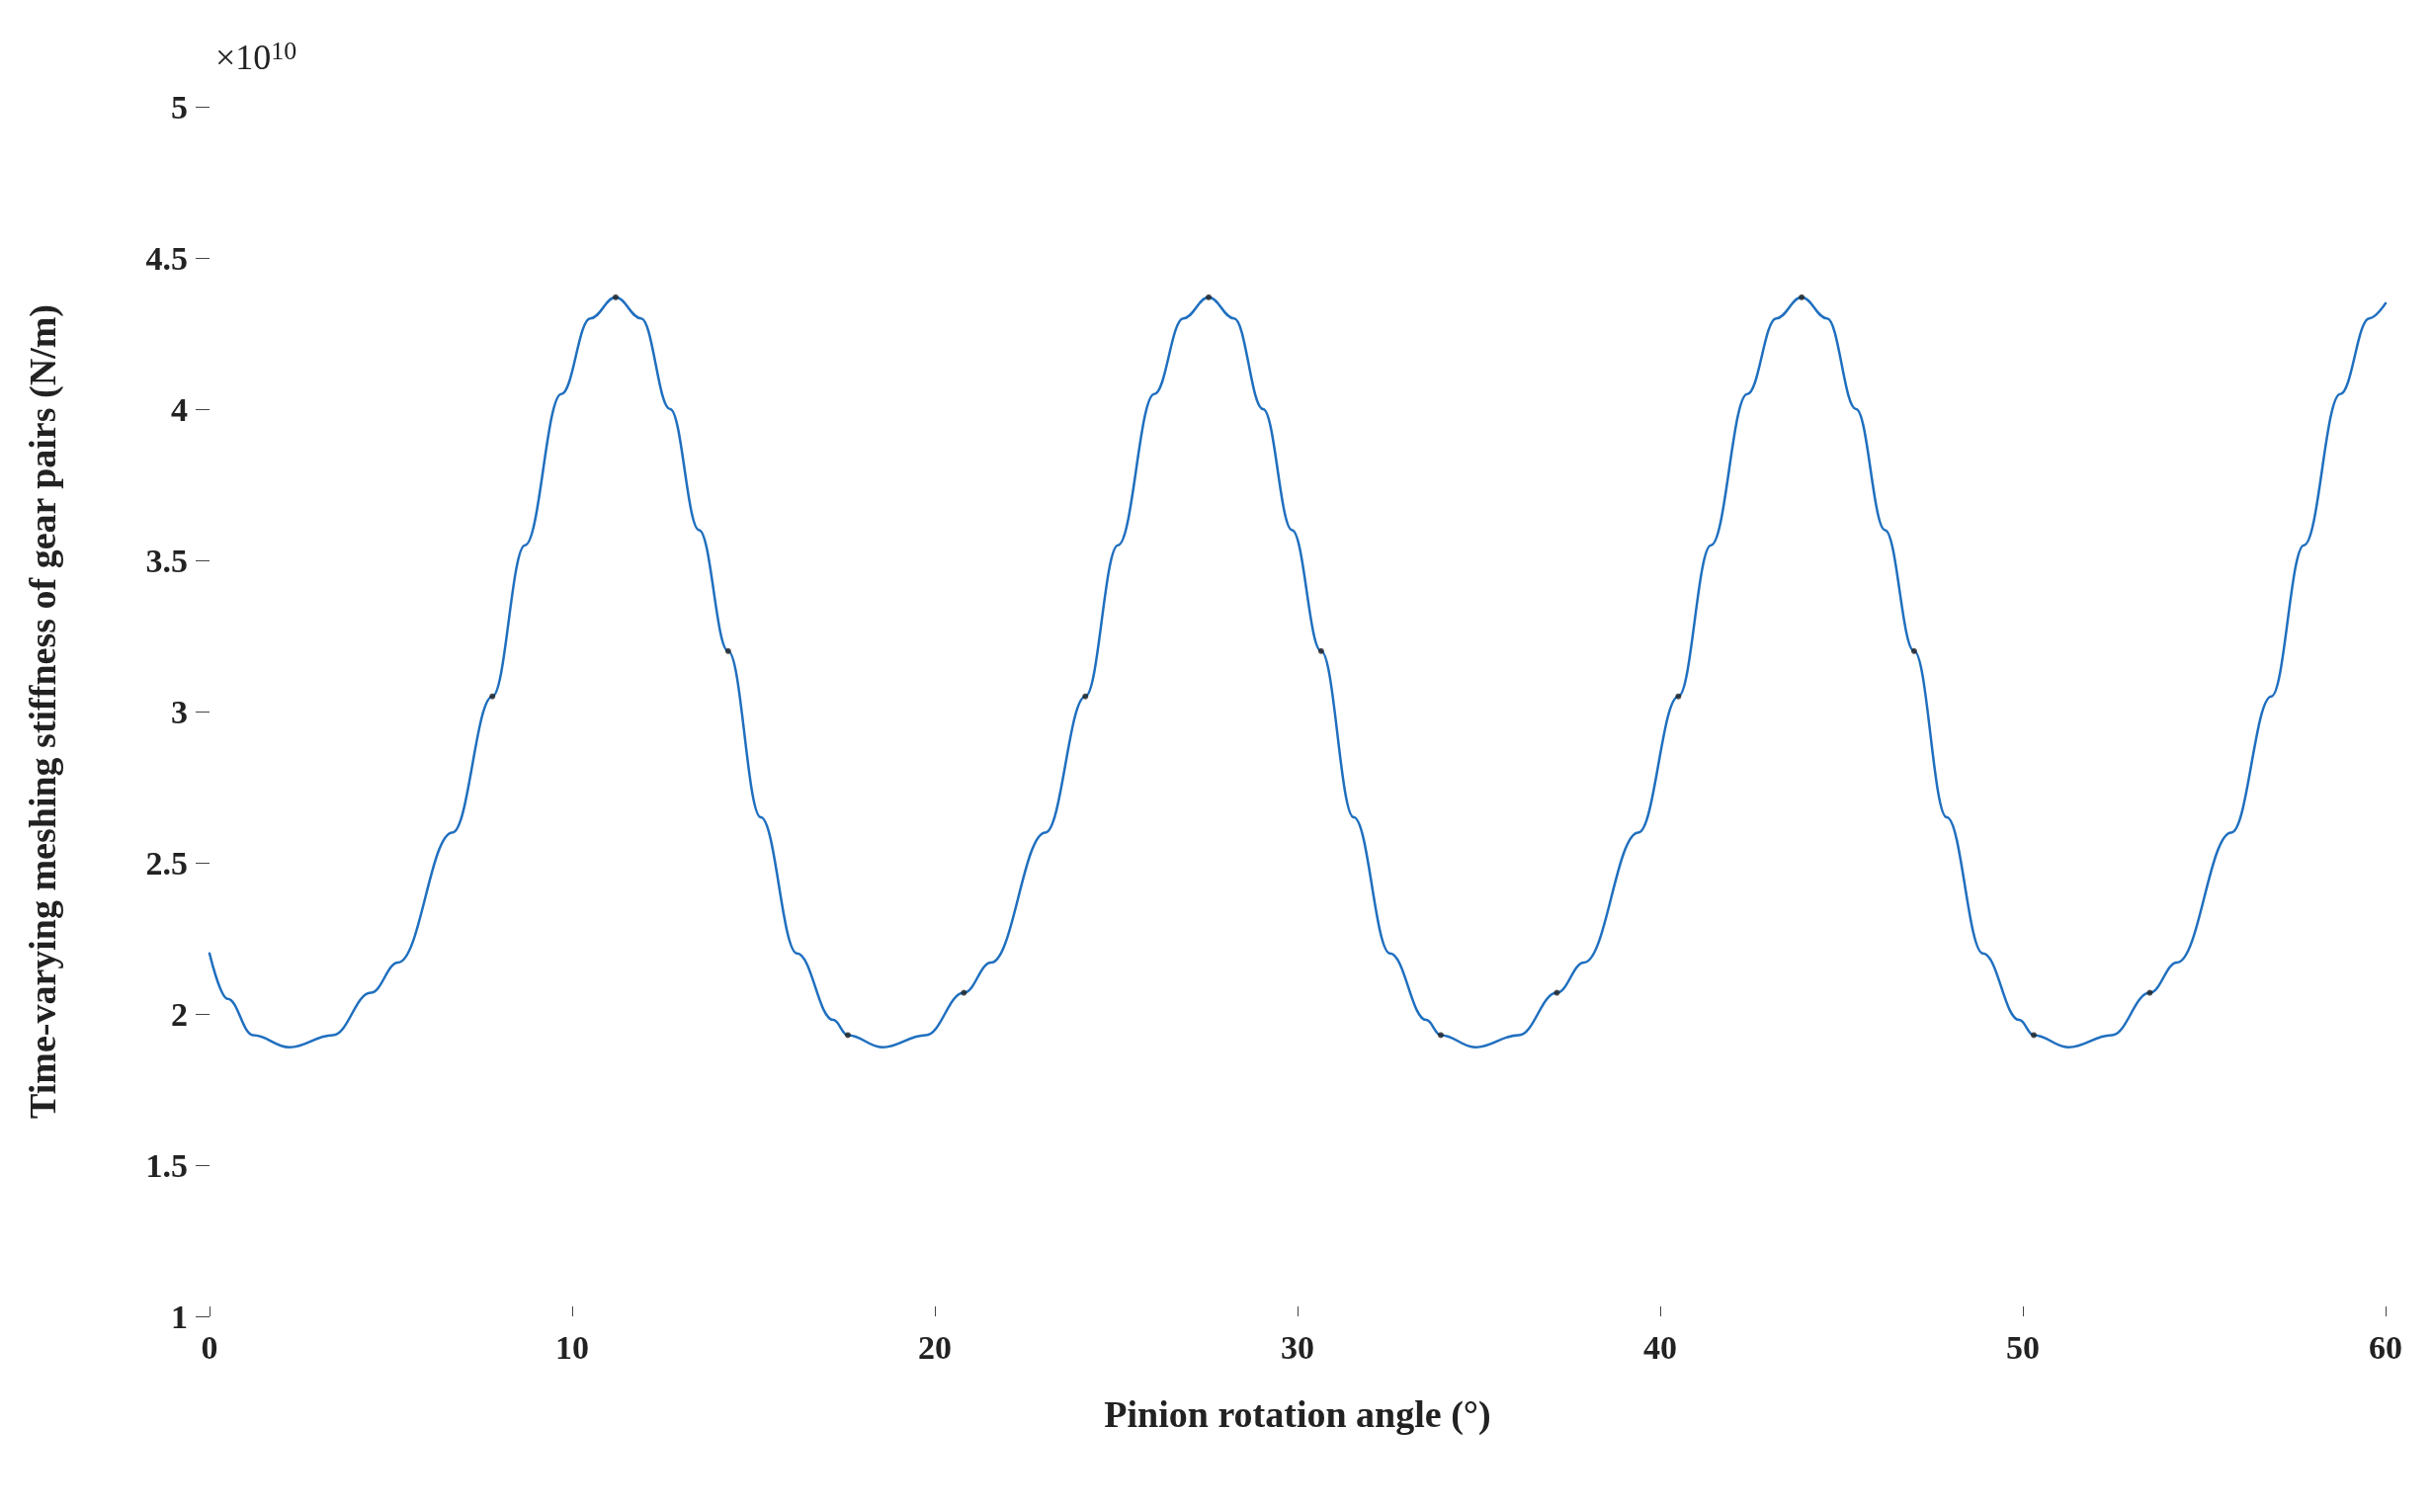  I want to click on x-tick-label: 0, so click(209, 1347).